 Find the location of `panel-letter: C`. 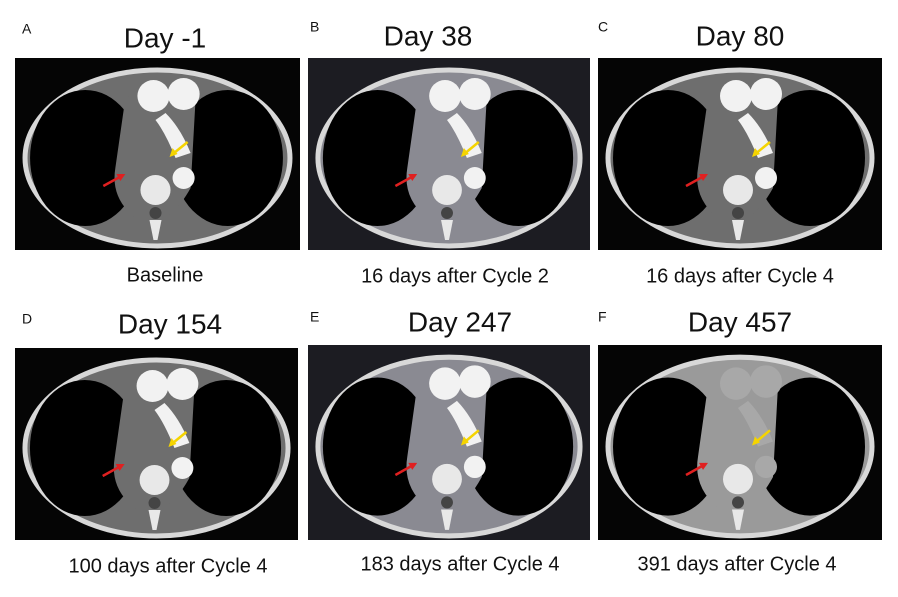

panel-letter: C is located at coordinates (603, 27).